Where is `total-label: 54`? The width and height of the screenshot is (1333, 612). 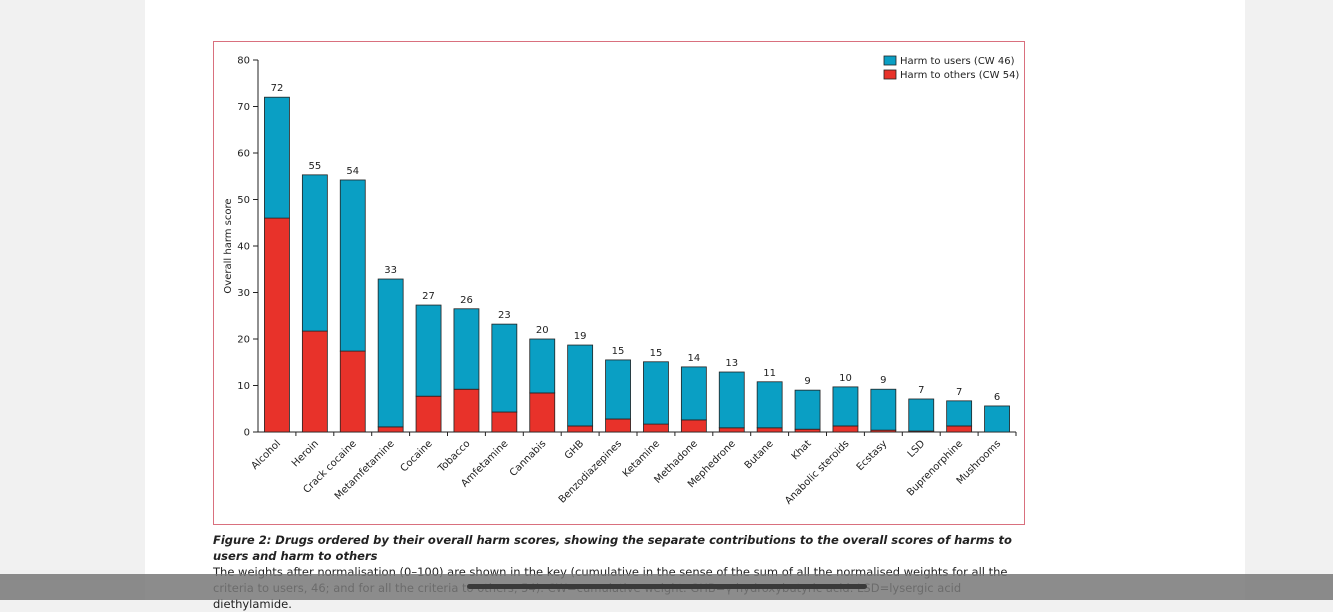 total-label: 54 is located at coordinates (352, 171).